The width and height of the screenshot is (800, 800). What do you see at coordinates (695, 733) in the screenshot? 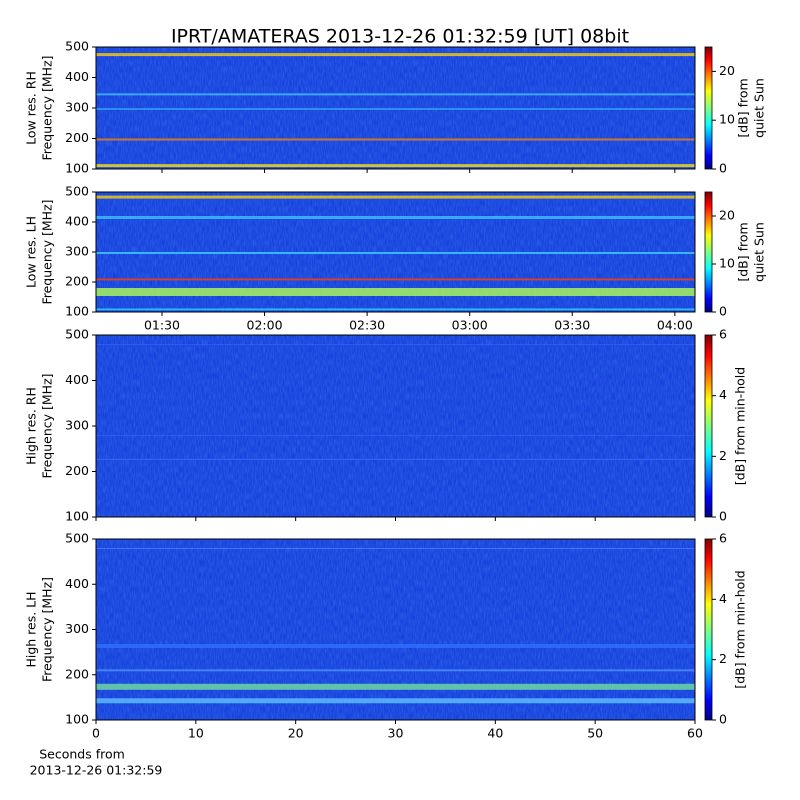
I see `x-tick-label: 60` at bounding box center [695, 733].